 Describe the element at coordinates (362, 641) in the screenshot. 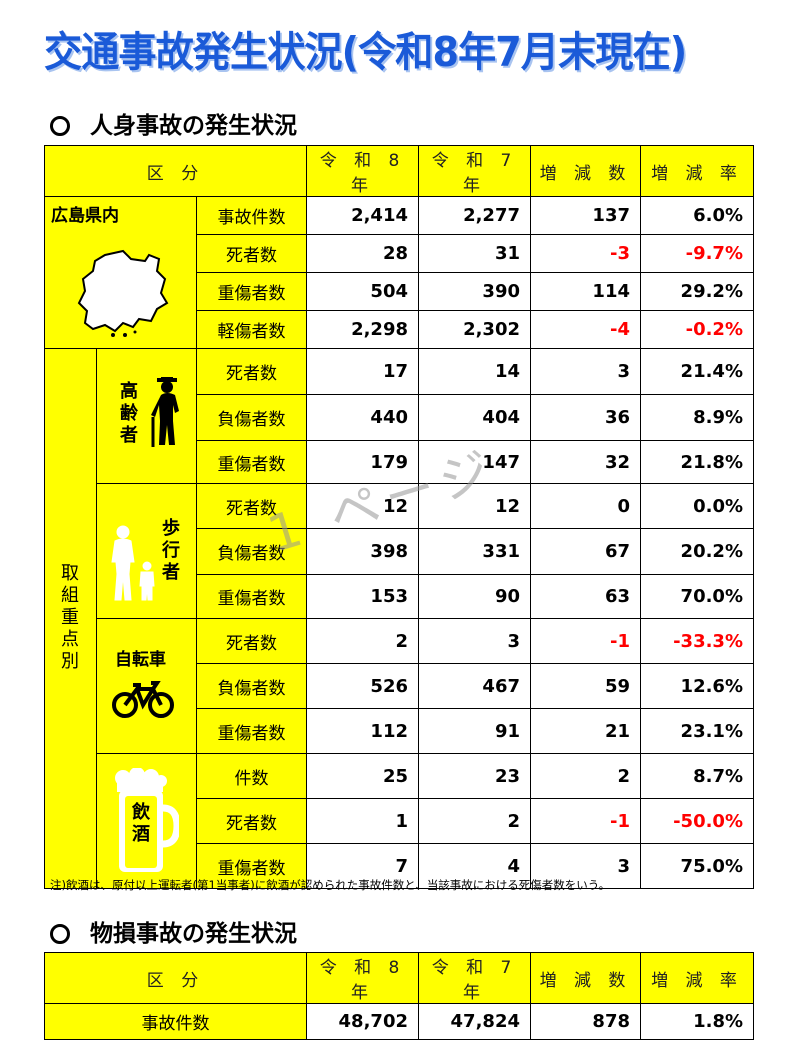

I see `cell-r8: 2` at that location.